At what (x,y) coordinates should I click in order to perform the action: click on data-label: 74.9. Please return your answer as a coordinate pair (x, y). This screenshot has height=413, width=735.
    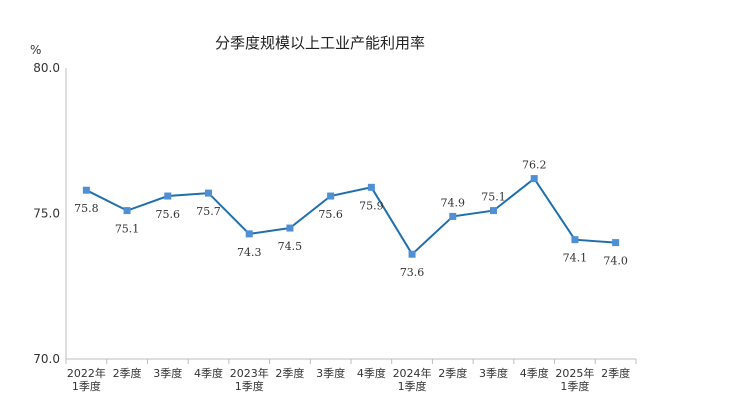
    Looking at the image, I should click on (453, 202).